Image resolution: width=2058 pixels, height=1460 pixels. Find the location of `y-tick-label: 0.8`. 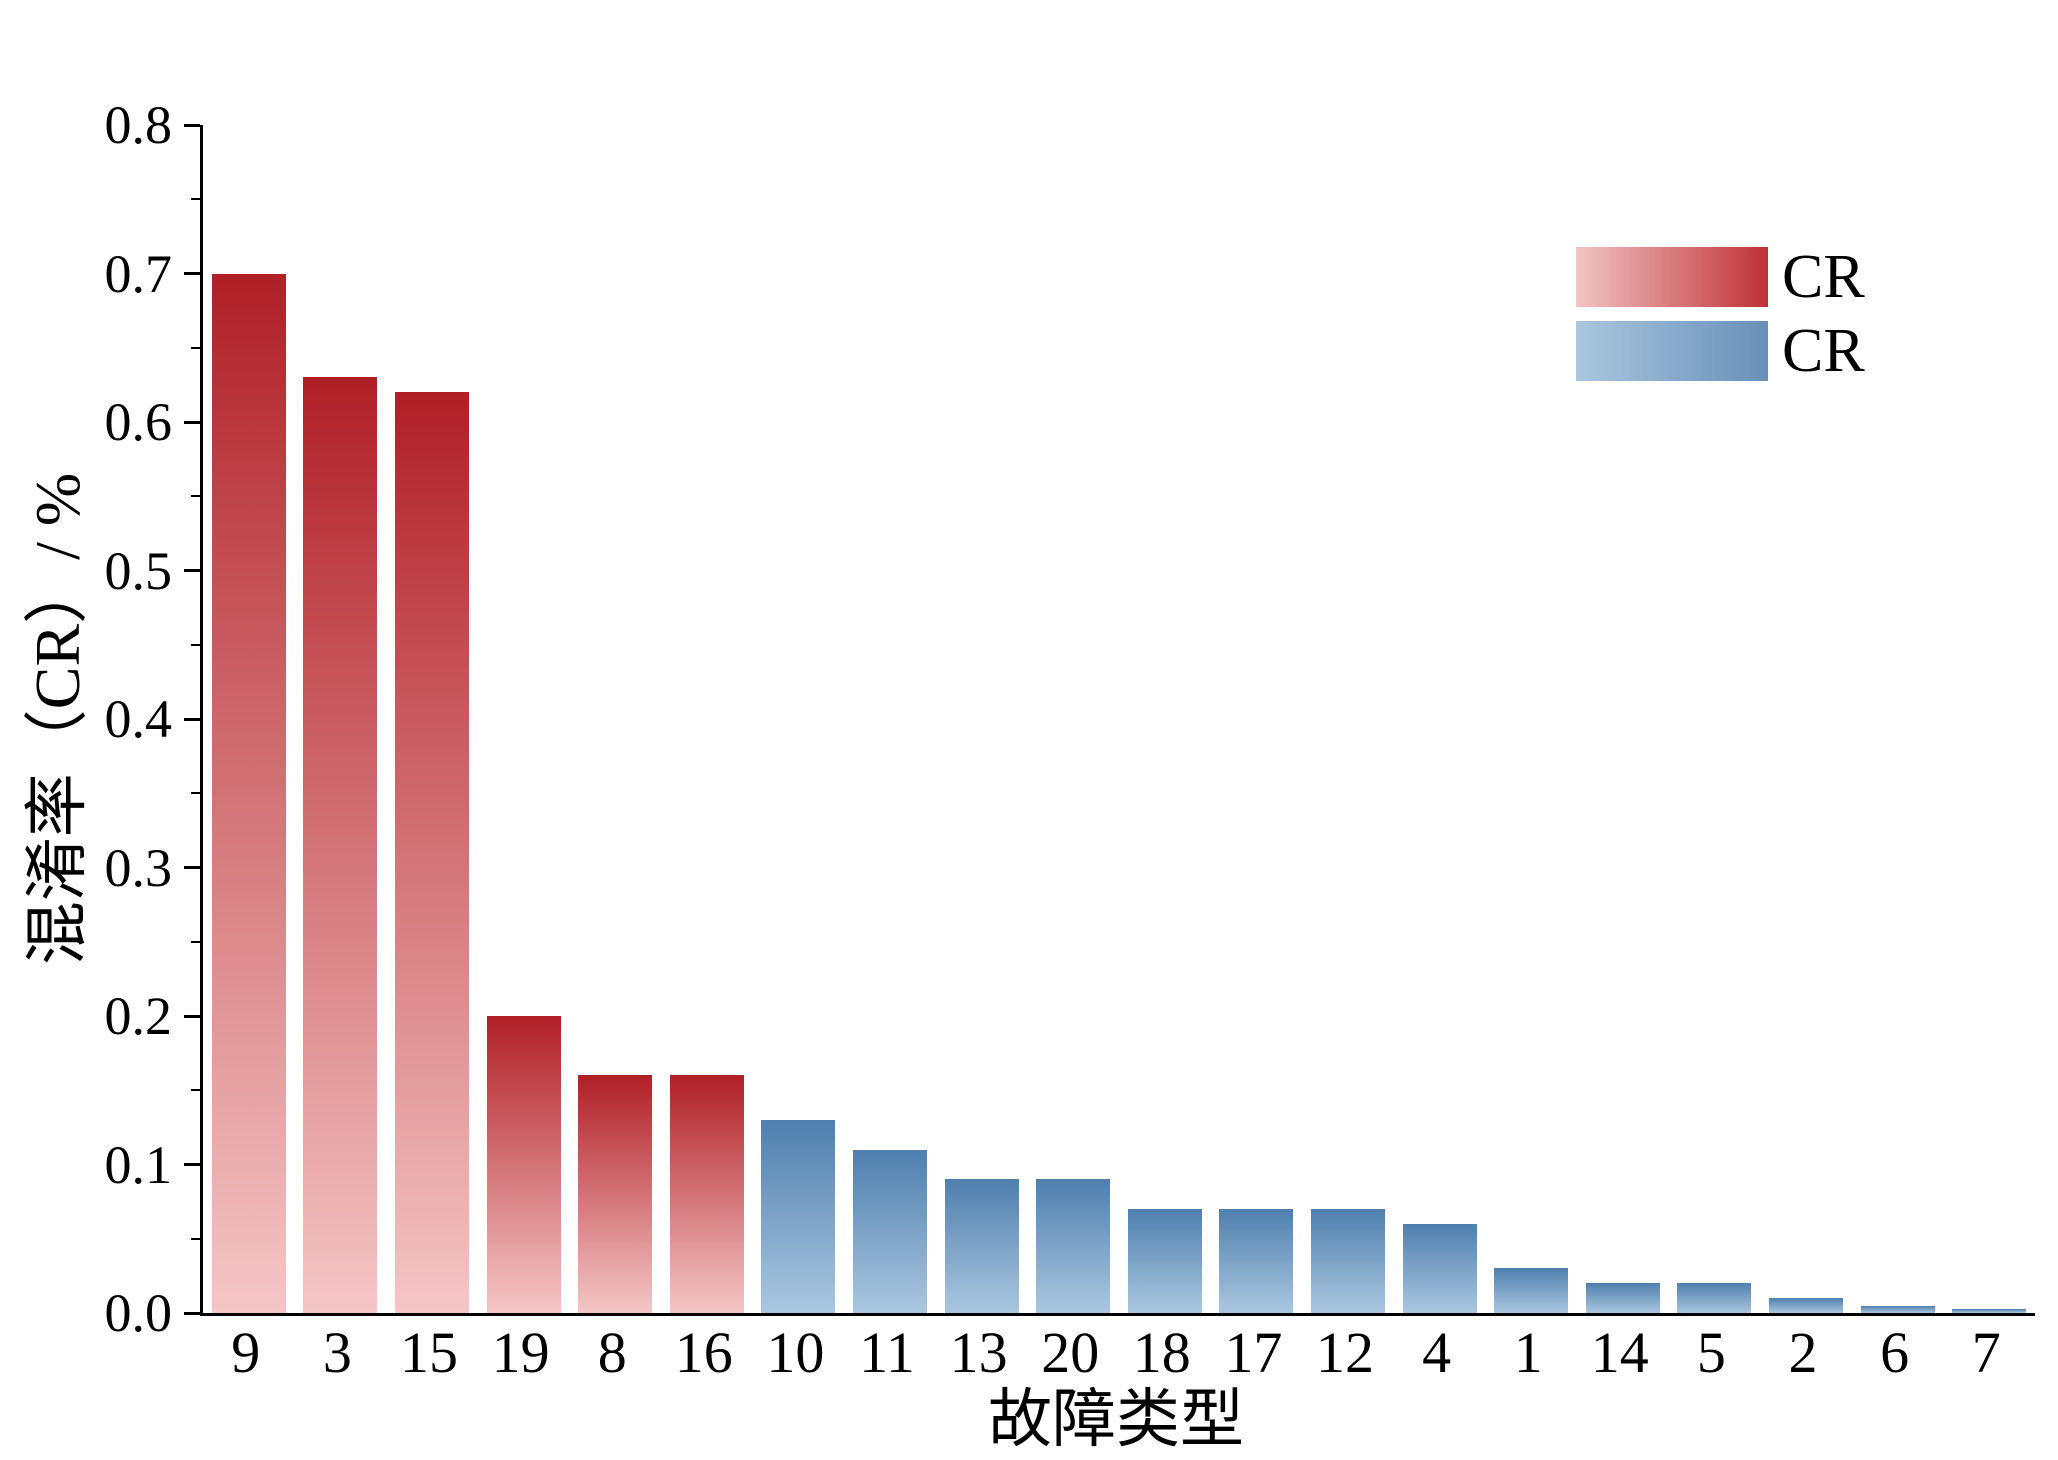

y-tick-label: 0.8 is located at coordinates (138, 125).